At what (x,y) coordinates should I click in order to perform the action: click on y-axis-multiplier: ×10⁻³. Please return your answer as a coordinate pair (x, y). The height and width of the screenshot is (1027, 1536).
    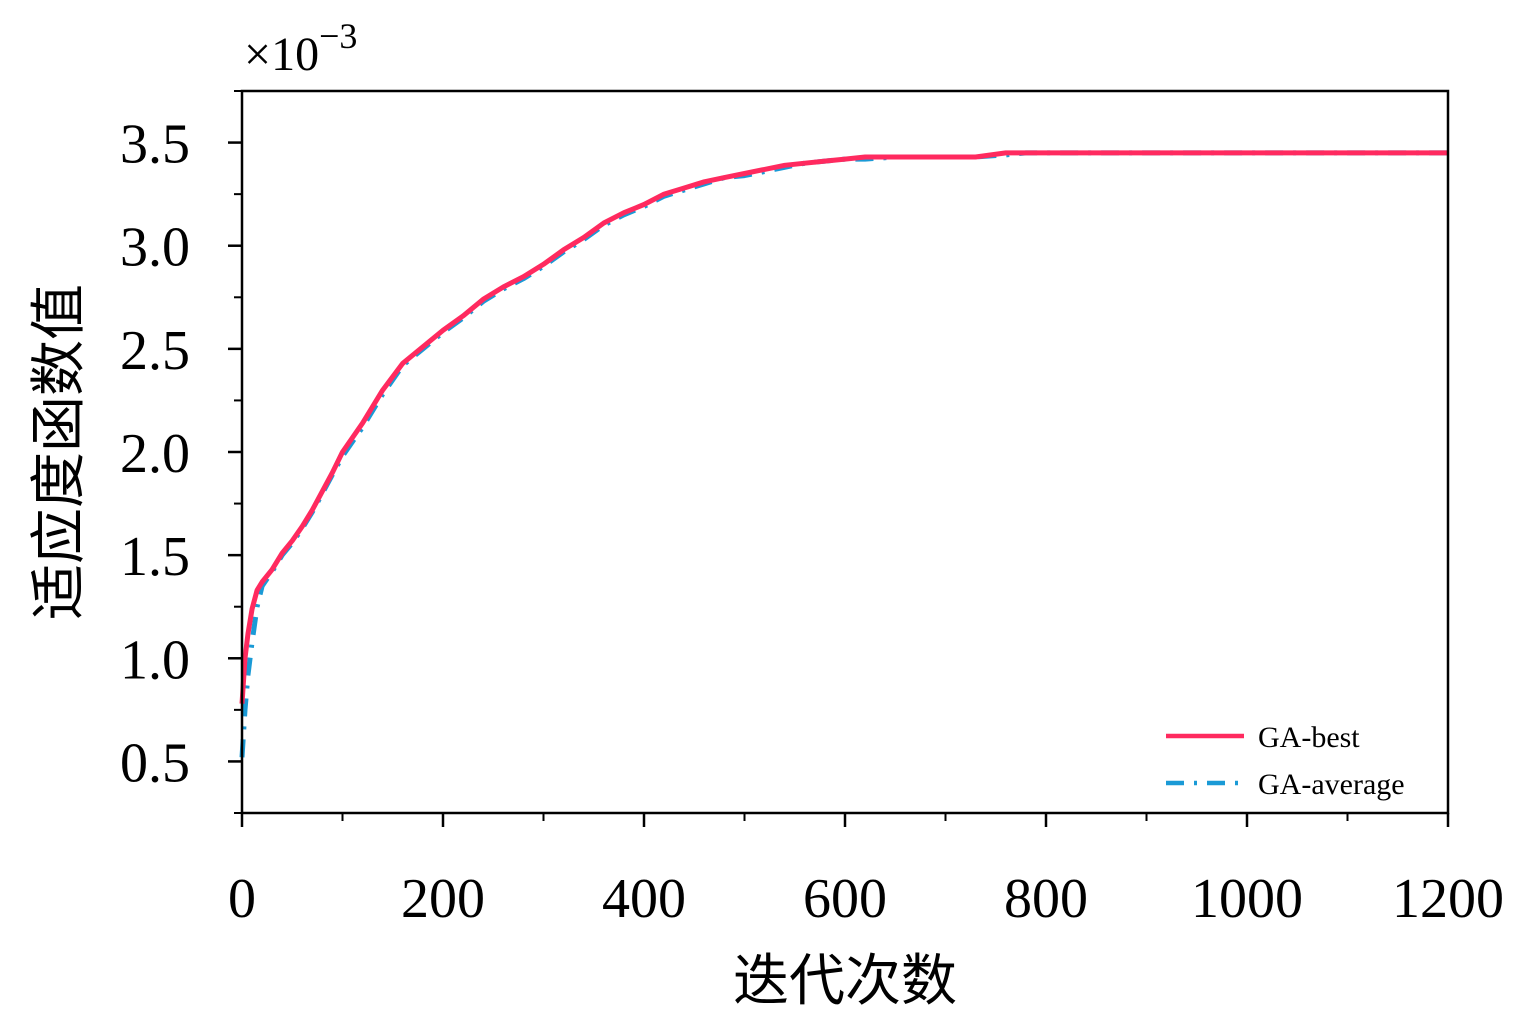
    Looking at the image, I should click on (300, 48).